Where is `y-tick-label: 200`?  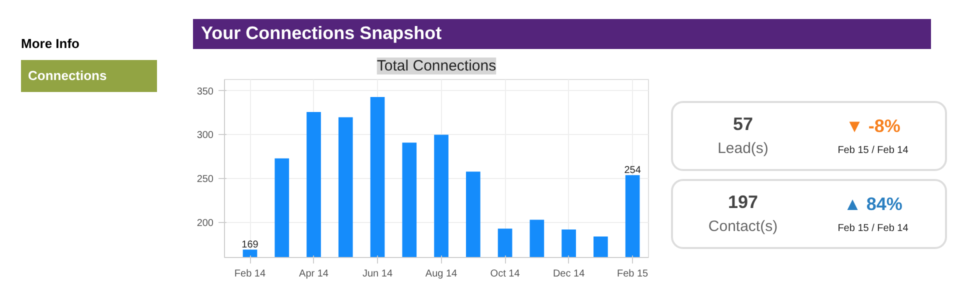
y-tick-label: 200 is located at coordinates (205, 223).